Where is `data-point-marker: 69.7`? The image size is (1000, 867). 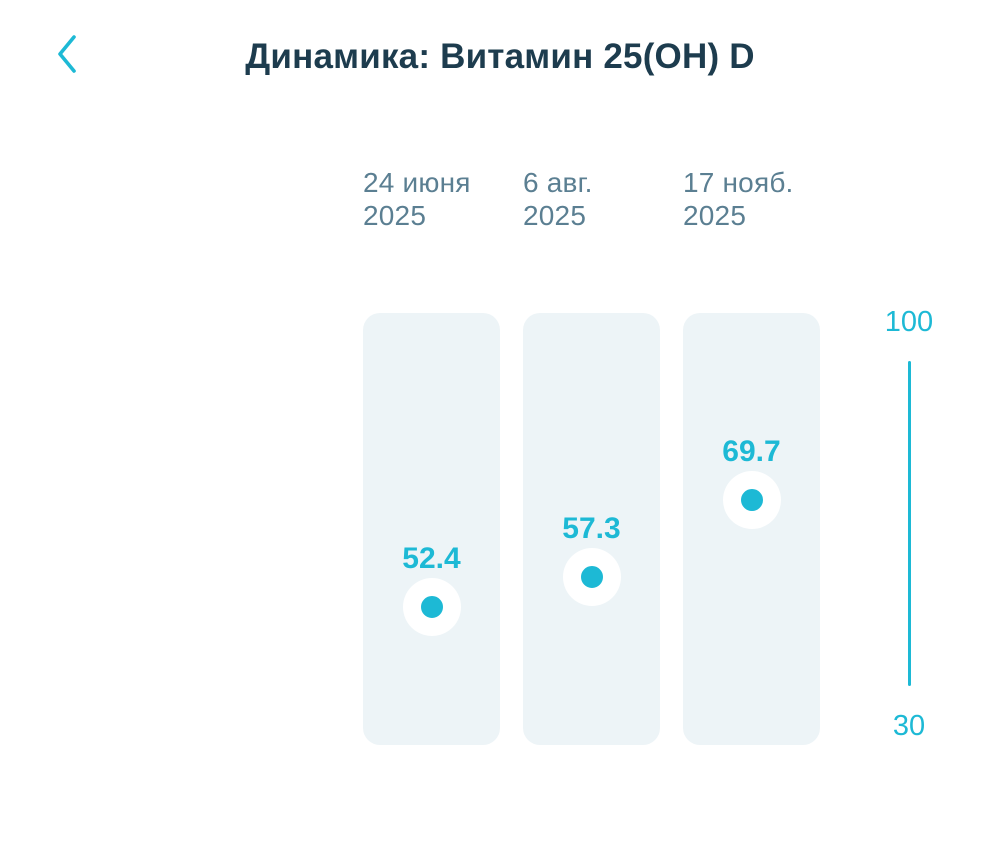
data-point-marker: 69.7 is located at coordinates (751, 482).